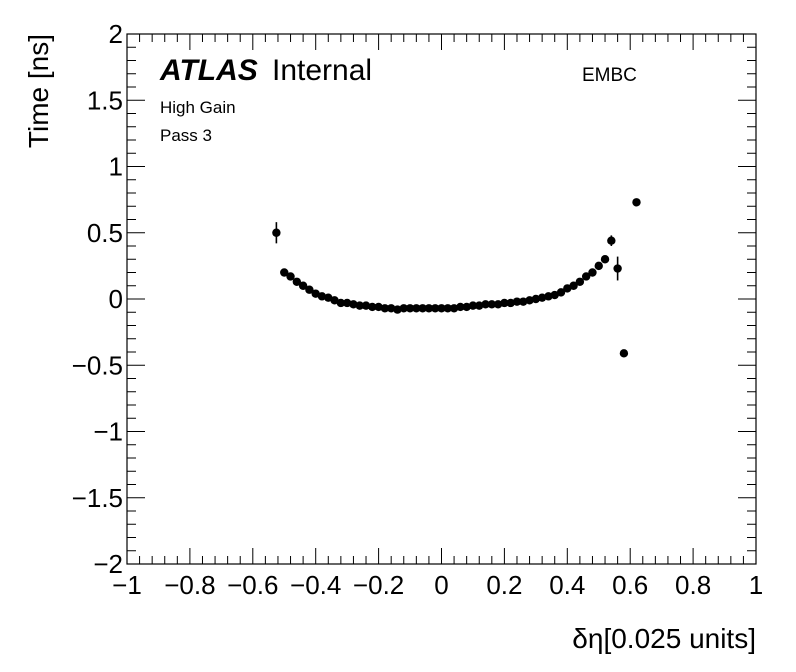 This screenshot has height=672, width=796. I want to click on x-tick-label: −0.2, so click(378, 585).